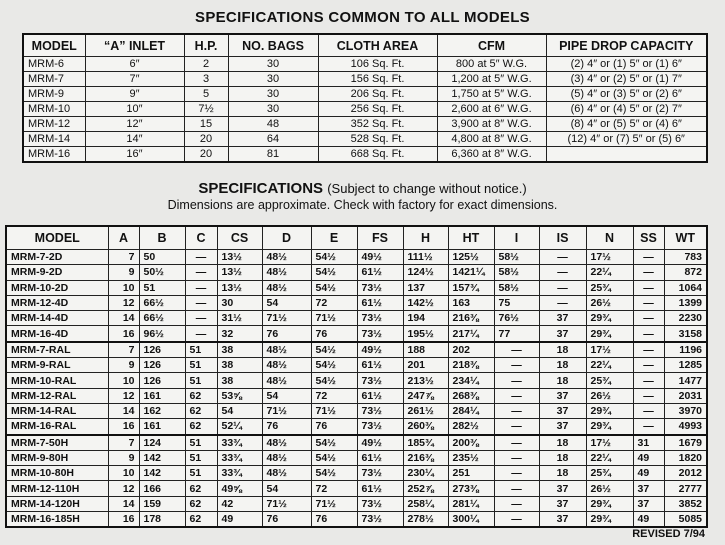  Describe the element at coordinates (123, 365) in the screenshot. I see `value-cell: 9` at that location.